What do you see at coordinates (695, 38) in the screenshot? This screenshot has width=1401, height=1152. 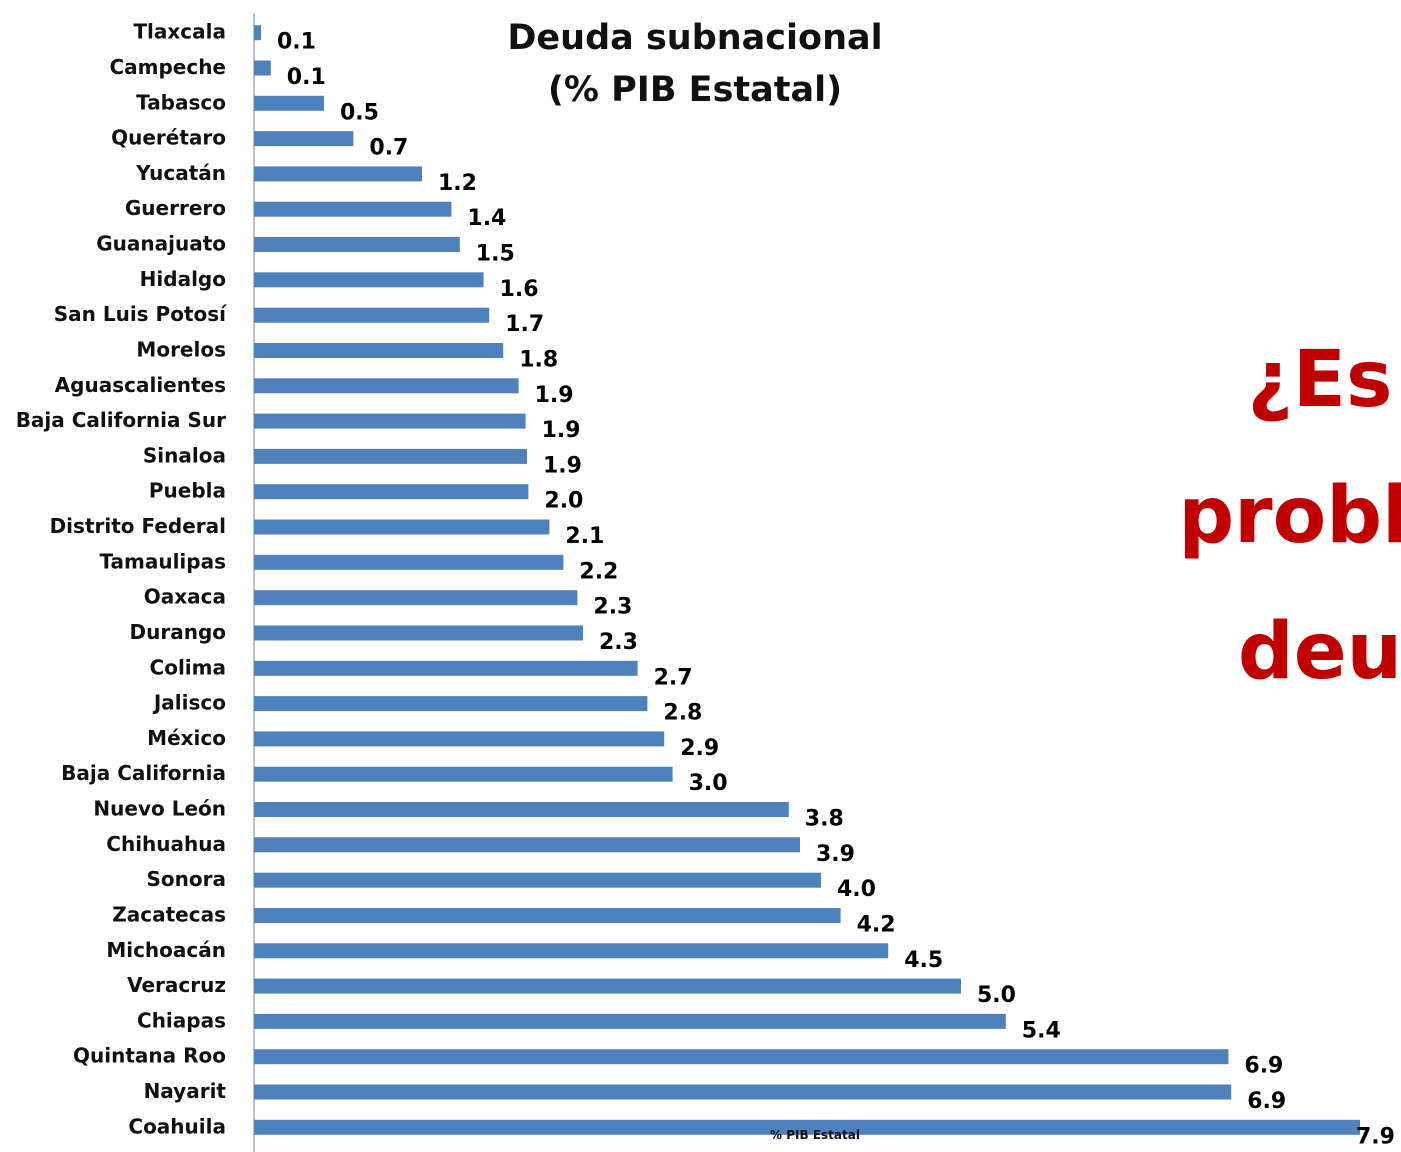 I see `chart-title-line-1: Deuda subnacional` at bounding box center [695, 38].